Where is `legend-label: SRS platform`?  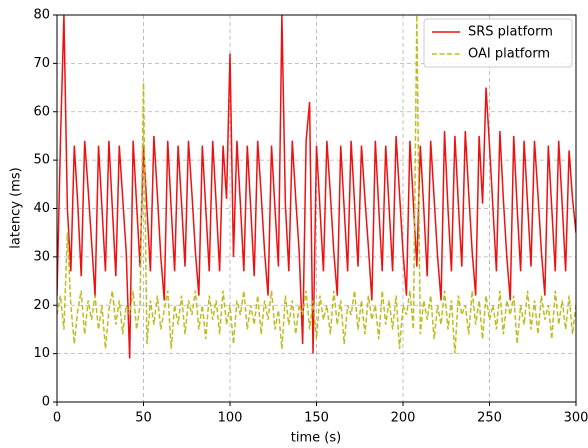 legend-label: SRS platform is located at coordinates (510, 32).